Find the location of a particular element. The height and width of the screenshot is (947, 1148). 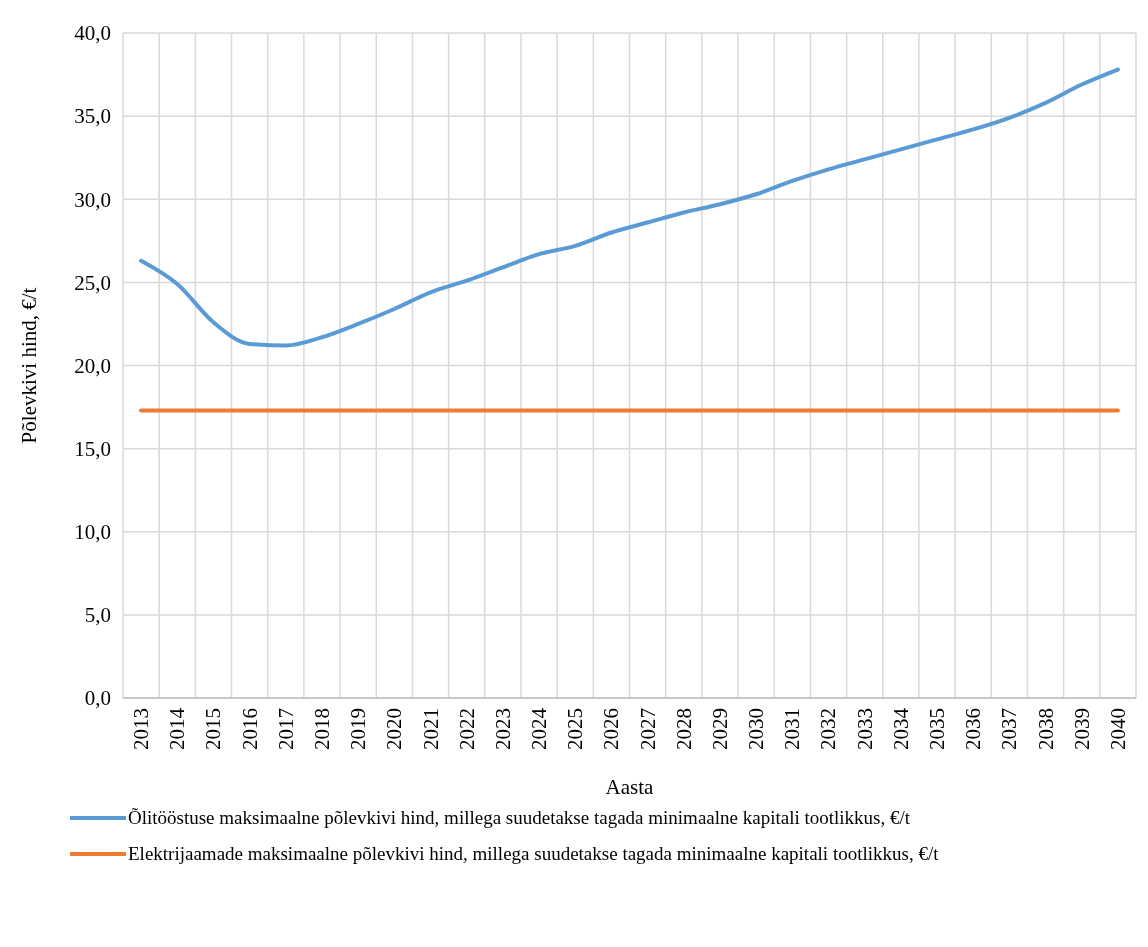

x-tick-label: 2030 is located at coordinates (756, 729).